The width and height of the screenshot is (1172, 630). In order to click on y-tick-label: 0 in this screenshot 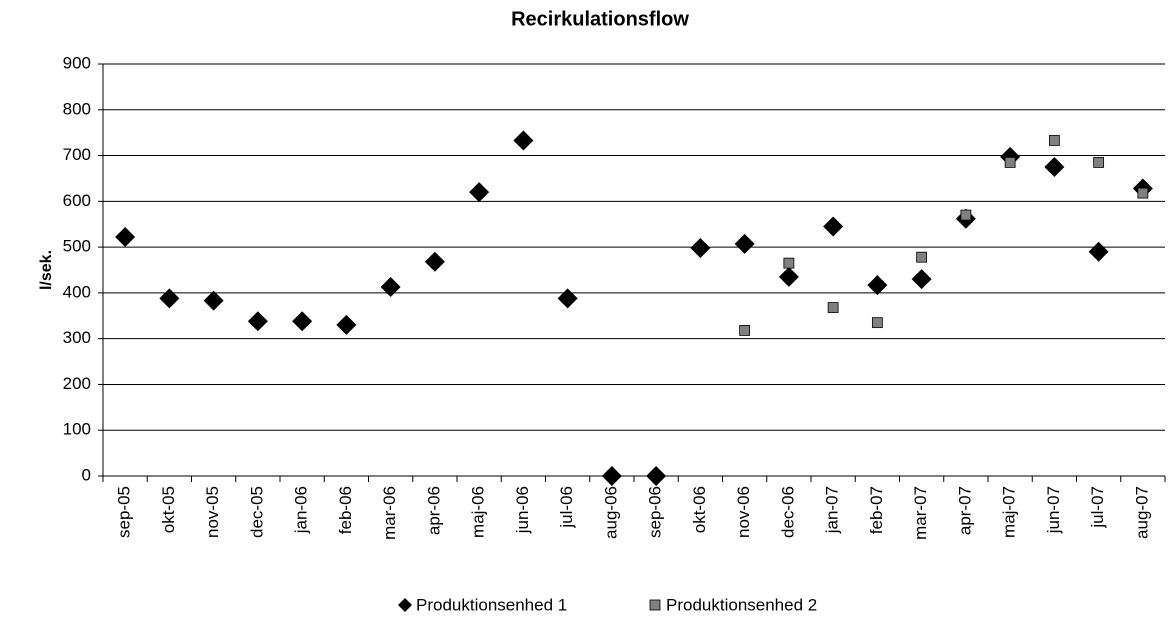, I will do `click(86, 474)`.